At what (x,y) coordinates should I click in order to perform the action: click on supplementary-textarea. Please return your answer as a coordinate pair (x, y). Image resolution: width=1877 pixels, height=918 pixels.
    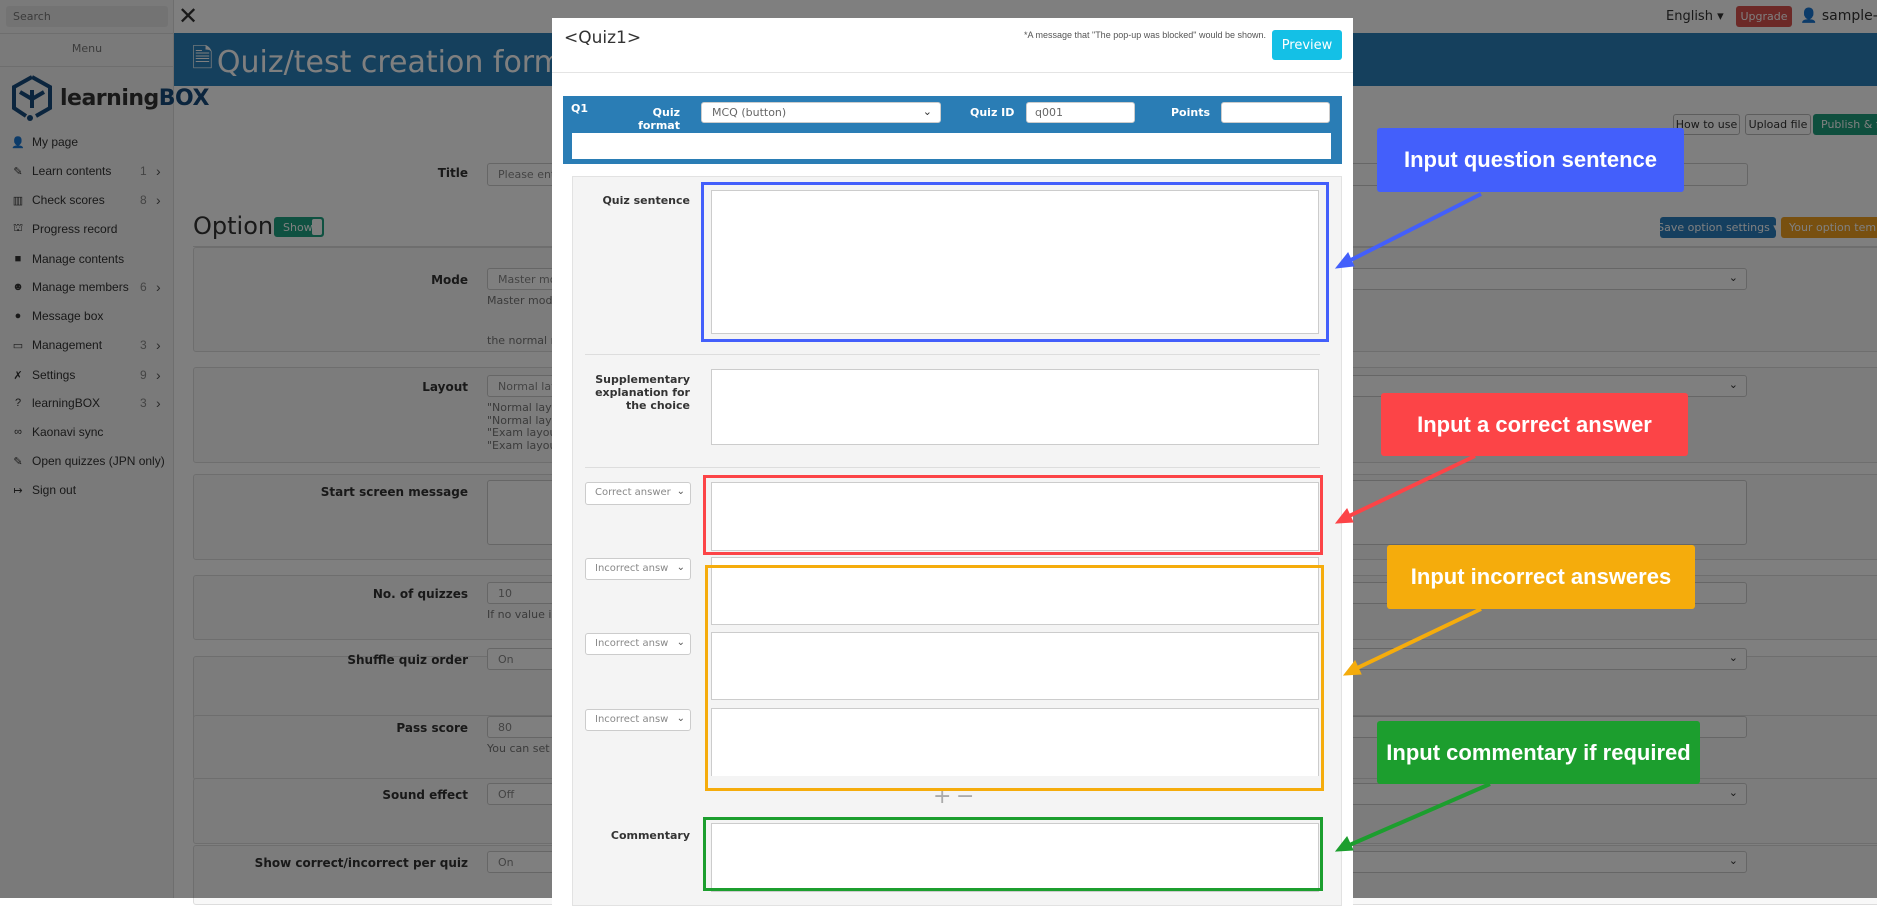
    Looking at the image, I should click on (1015, 407).